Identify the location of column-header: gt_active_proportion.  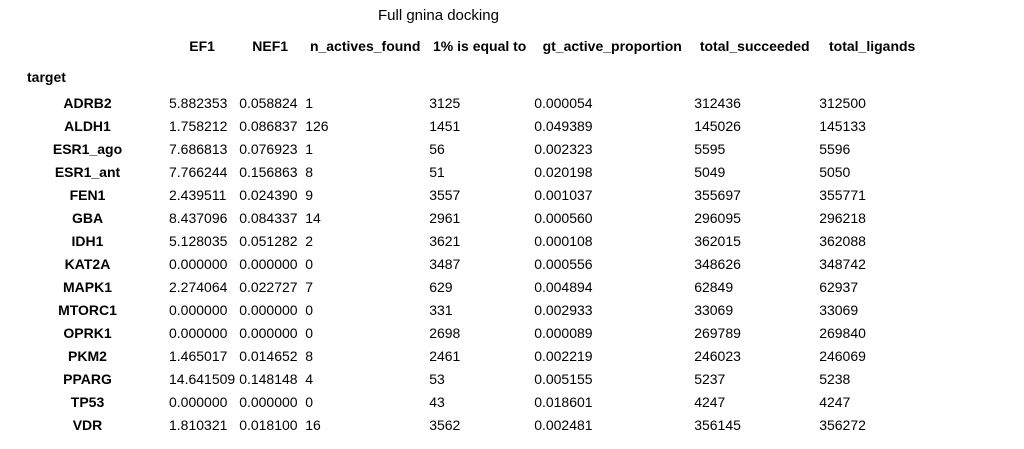
(612, 46).